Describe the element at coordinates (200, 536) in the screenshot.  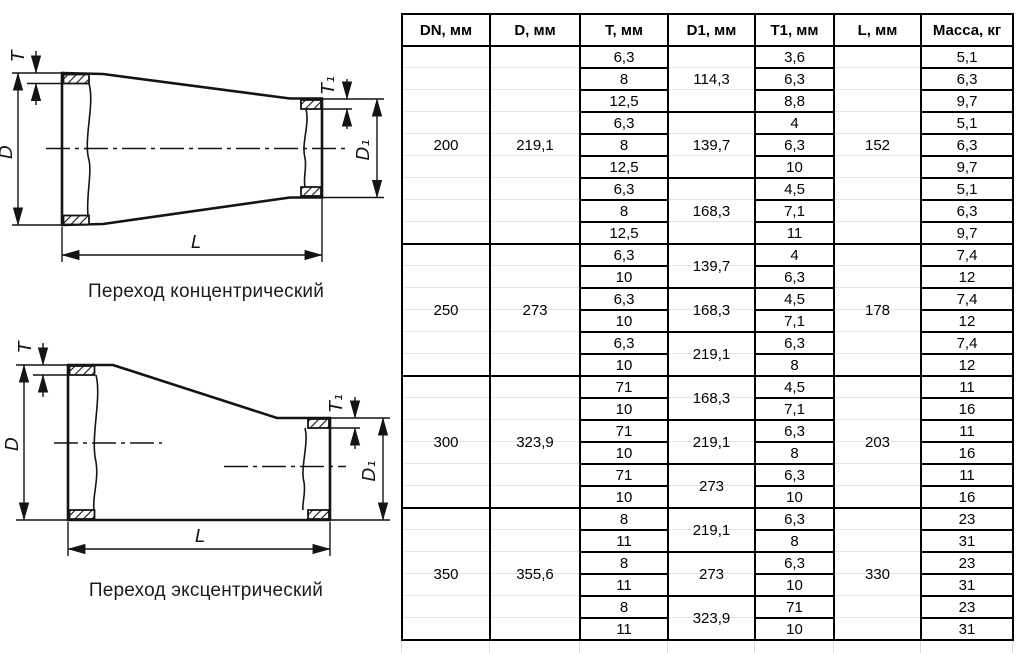
I see `dim-label-l: L` at that location.